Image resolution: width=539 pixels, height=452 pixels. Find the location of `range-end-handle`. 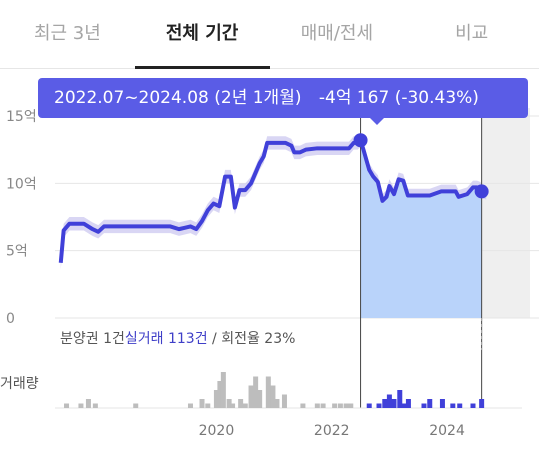

range-end-handle is located at coordinates (481, 191).